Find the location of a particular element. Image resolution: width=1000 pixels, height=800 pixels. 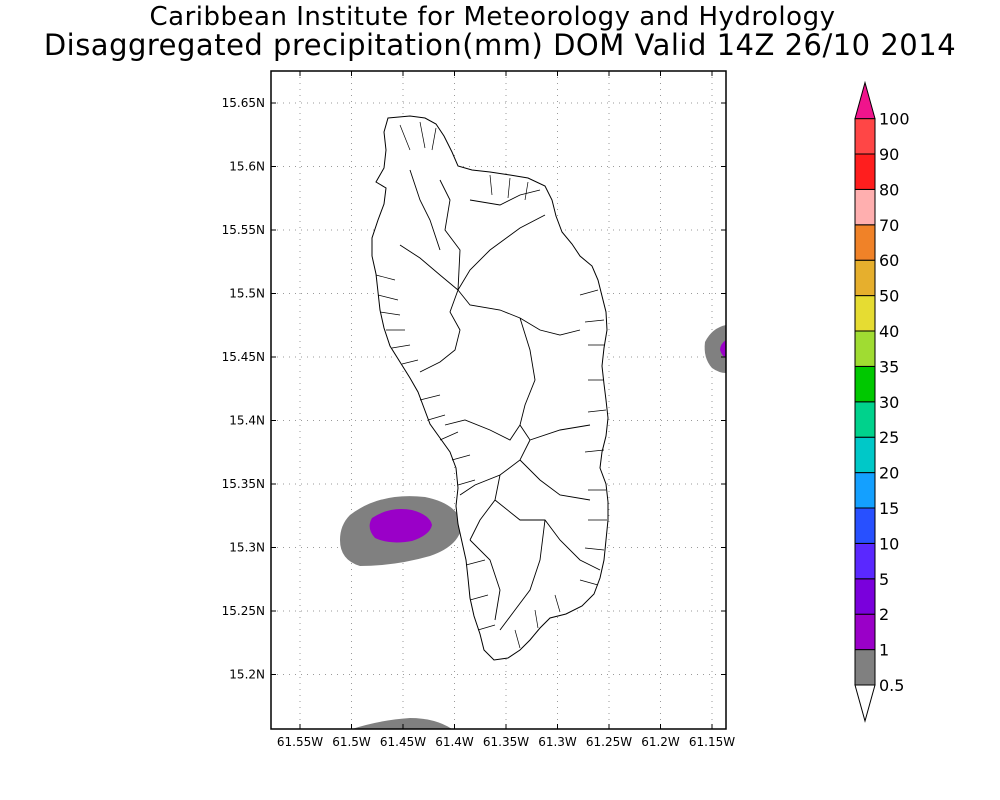

lat-tick-label: 15.3N is located at coordinates (247, 548).